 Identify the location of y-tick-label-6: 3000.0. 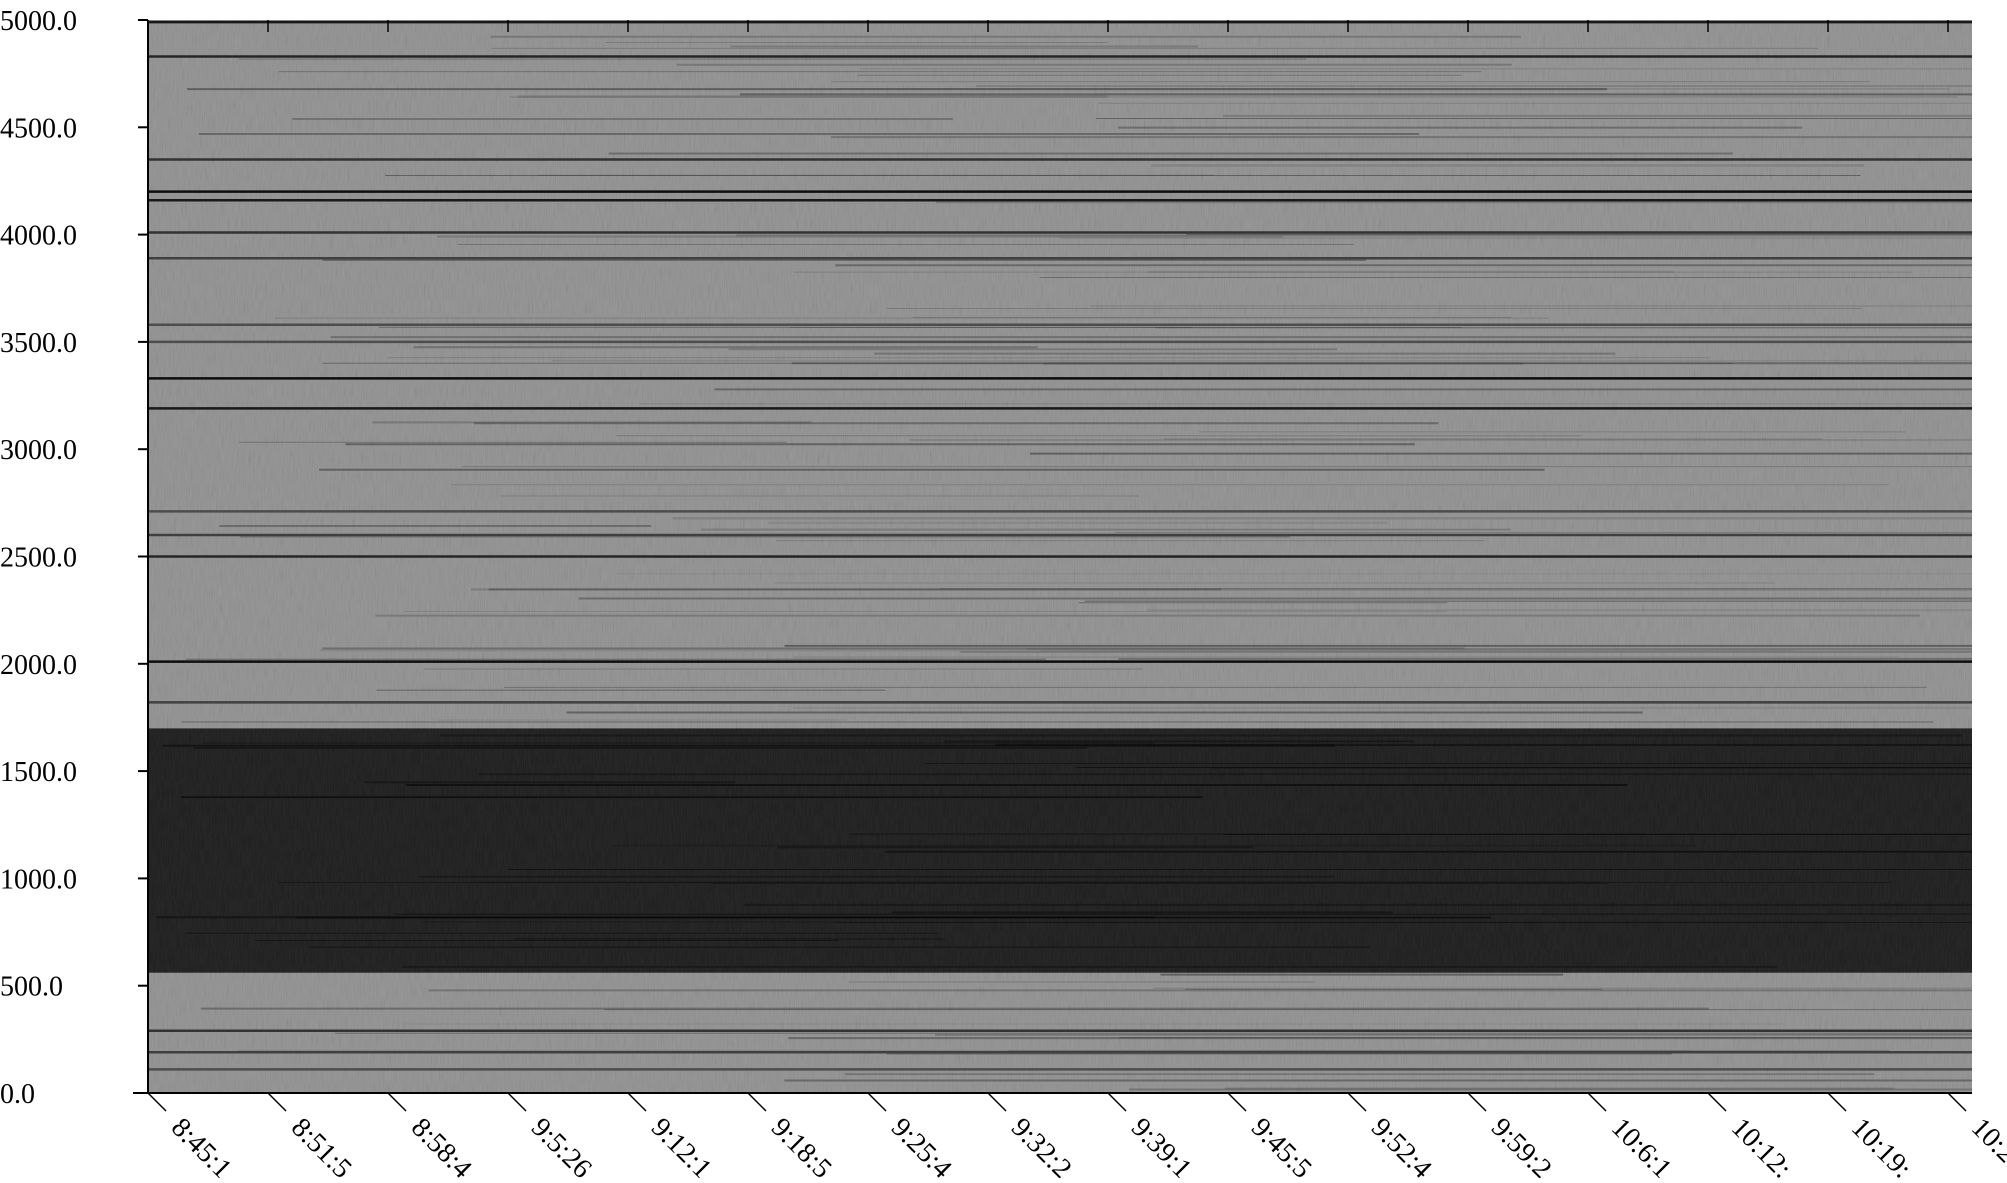
(38, 450).